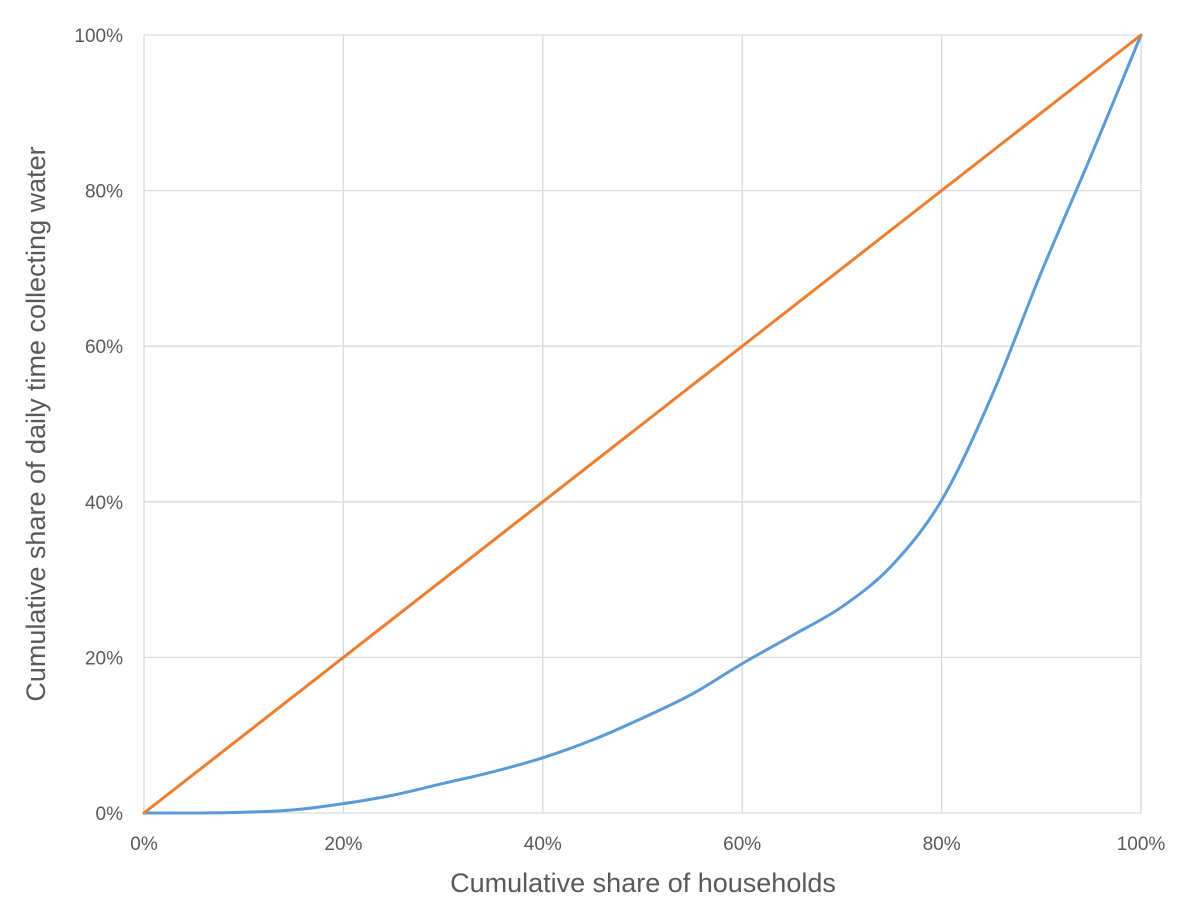 Image resolution: width=1200 pixels, height=924 pixels. What do you see at coordinates (104, 347) in the screenshot?
I see `y-tick-label: 60%` at bounding box center [104, 347].